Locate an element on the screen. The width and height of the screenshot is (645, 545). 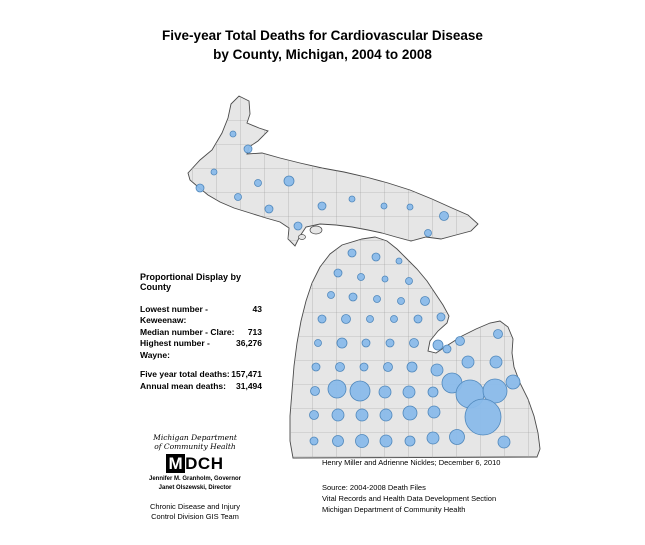
legend-total-five-year-value: 157,471 is located at coordinates (246, 374).